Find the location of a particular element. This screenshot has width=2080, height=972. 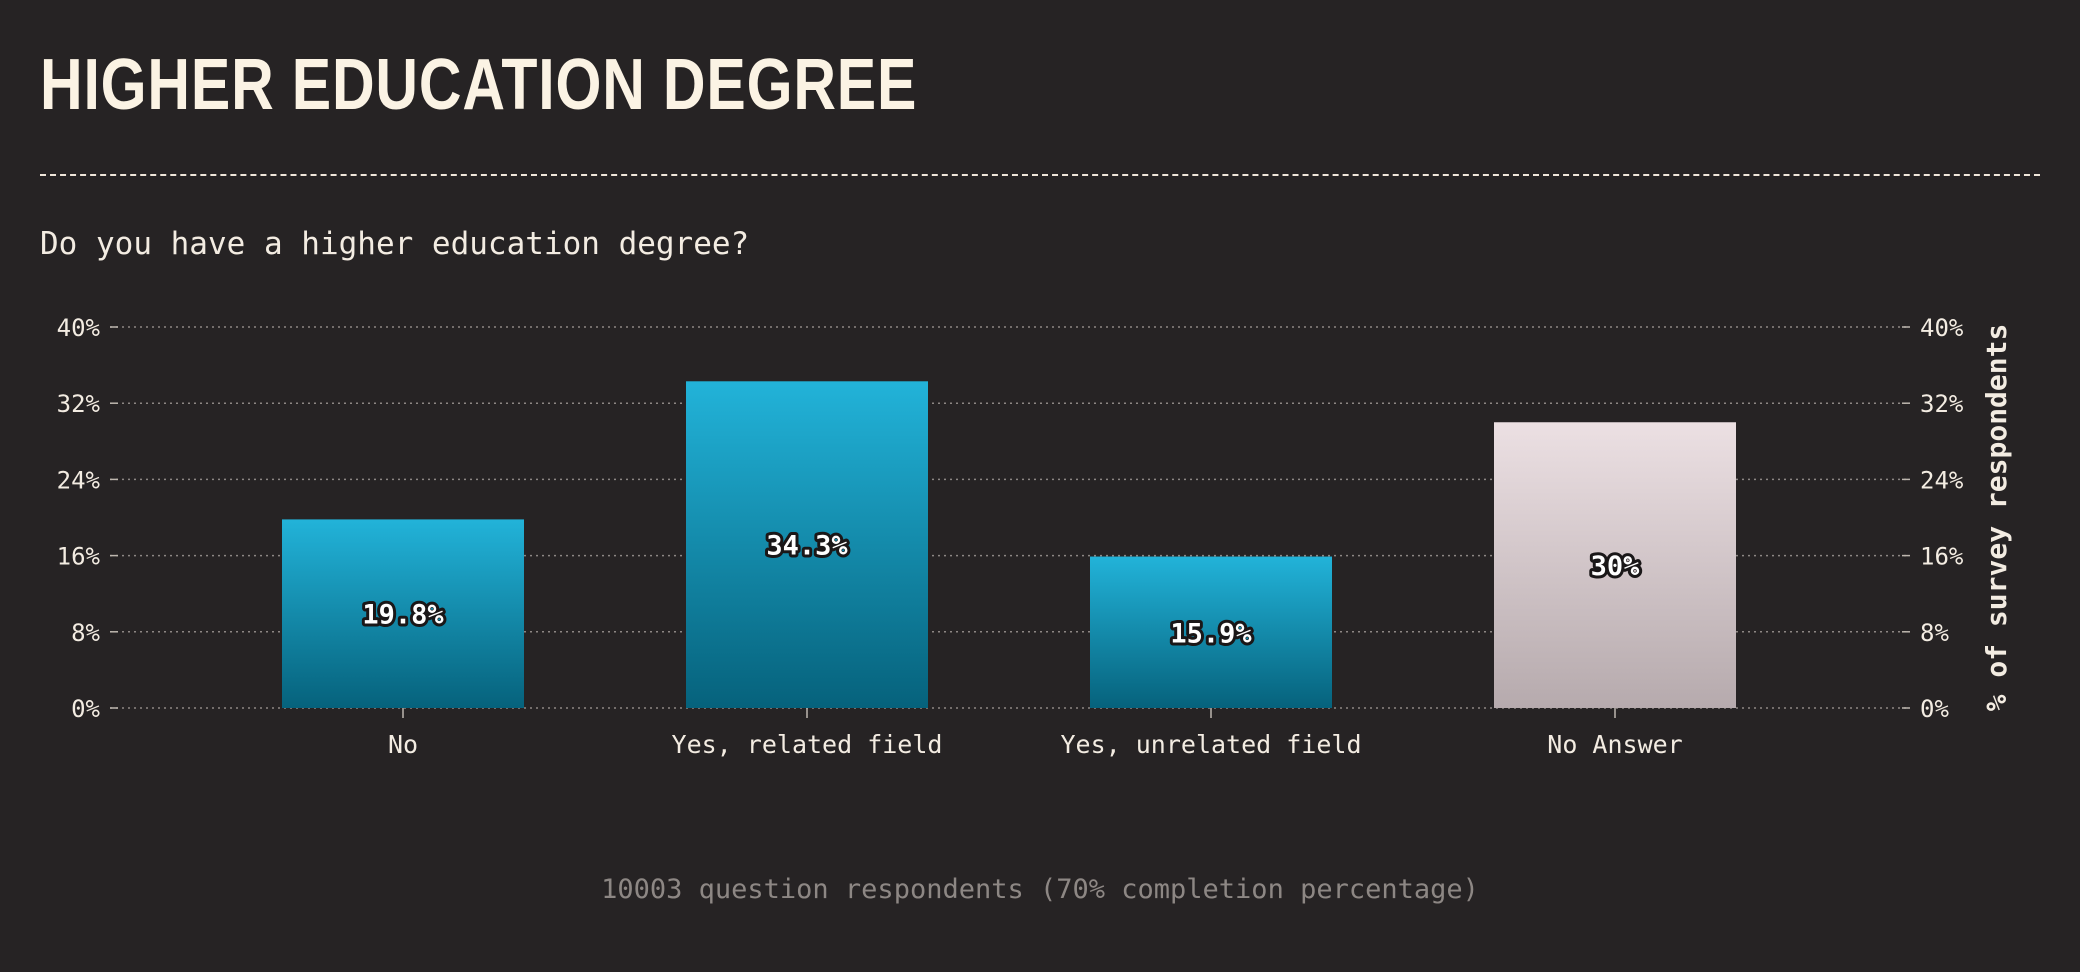

bar-value-label: 19.8% is located at coordinates (403, 615).